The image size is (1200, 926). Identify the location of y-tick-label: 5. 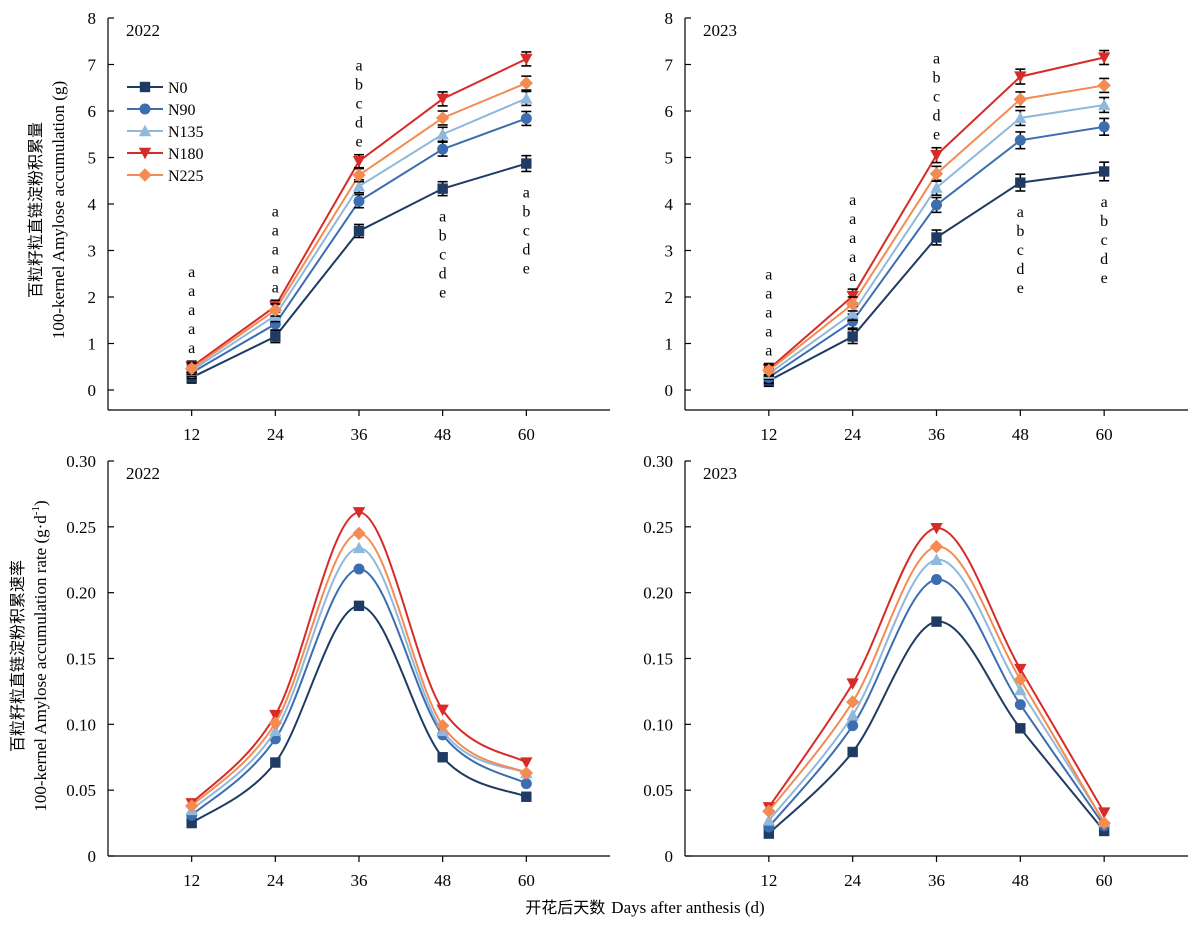
(669, 158).